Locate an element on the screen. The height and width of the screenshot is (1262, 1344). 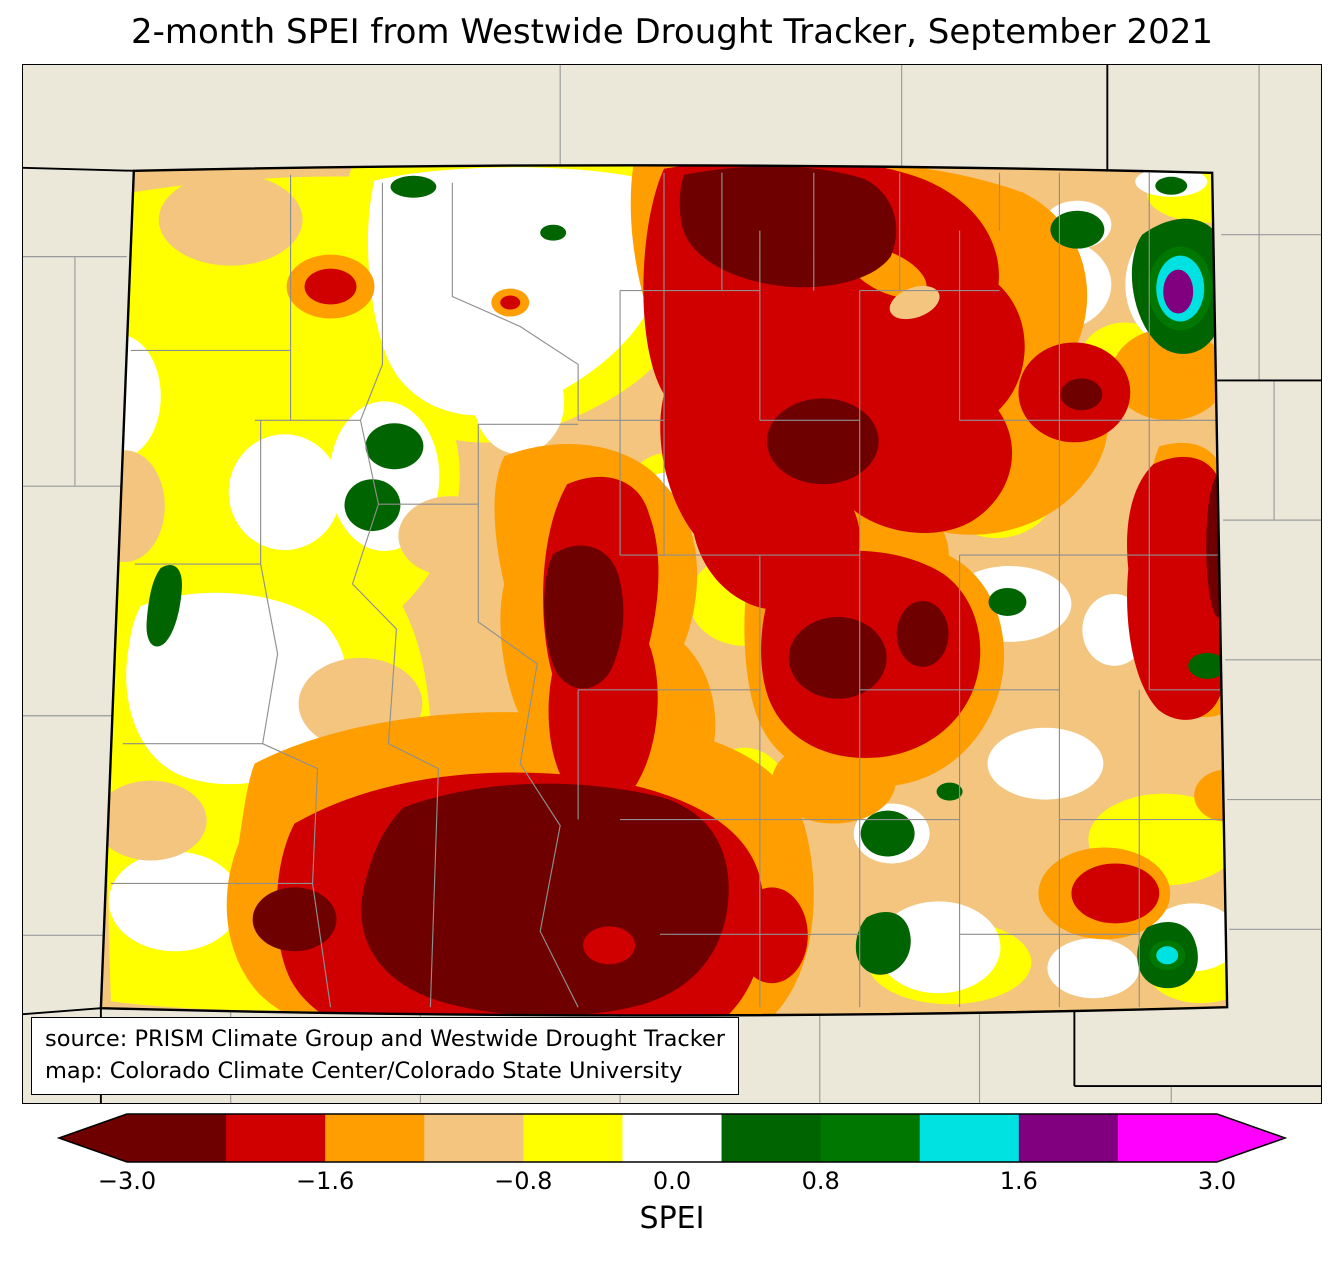
colorbar-tick-label: −1.6 is located at coordinates (325, 1181).